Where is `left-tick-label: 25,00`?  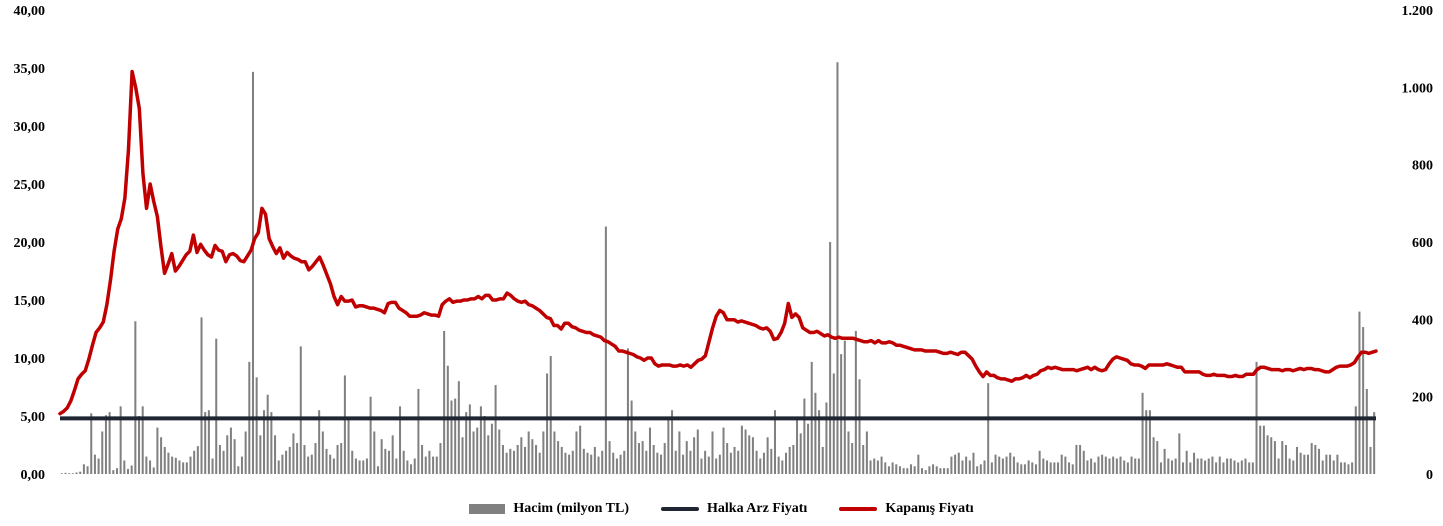
left-tick-label: 25,00 is located at coordinates (30, 185).